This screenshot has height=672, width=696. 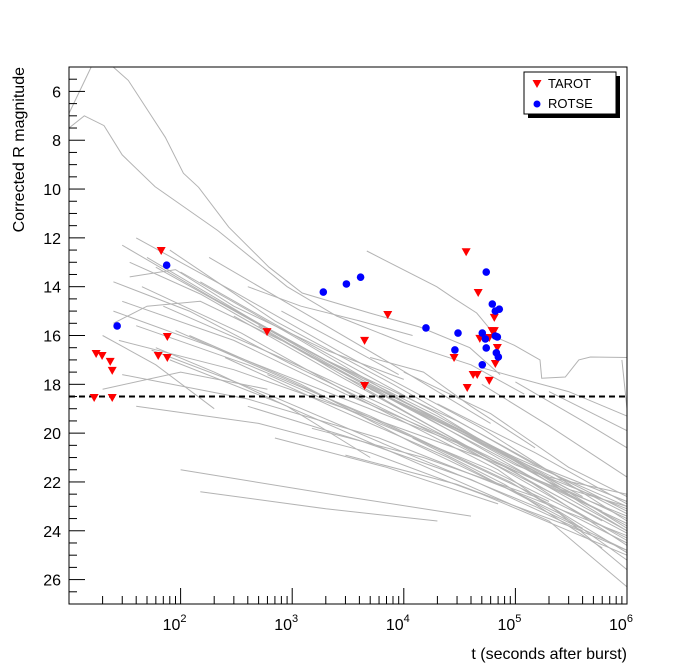 I want to click on y-tick-label: 24, so click(x=52, y=532).